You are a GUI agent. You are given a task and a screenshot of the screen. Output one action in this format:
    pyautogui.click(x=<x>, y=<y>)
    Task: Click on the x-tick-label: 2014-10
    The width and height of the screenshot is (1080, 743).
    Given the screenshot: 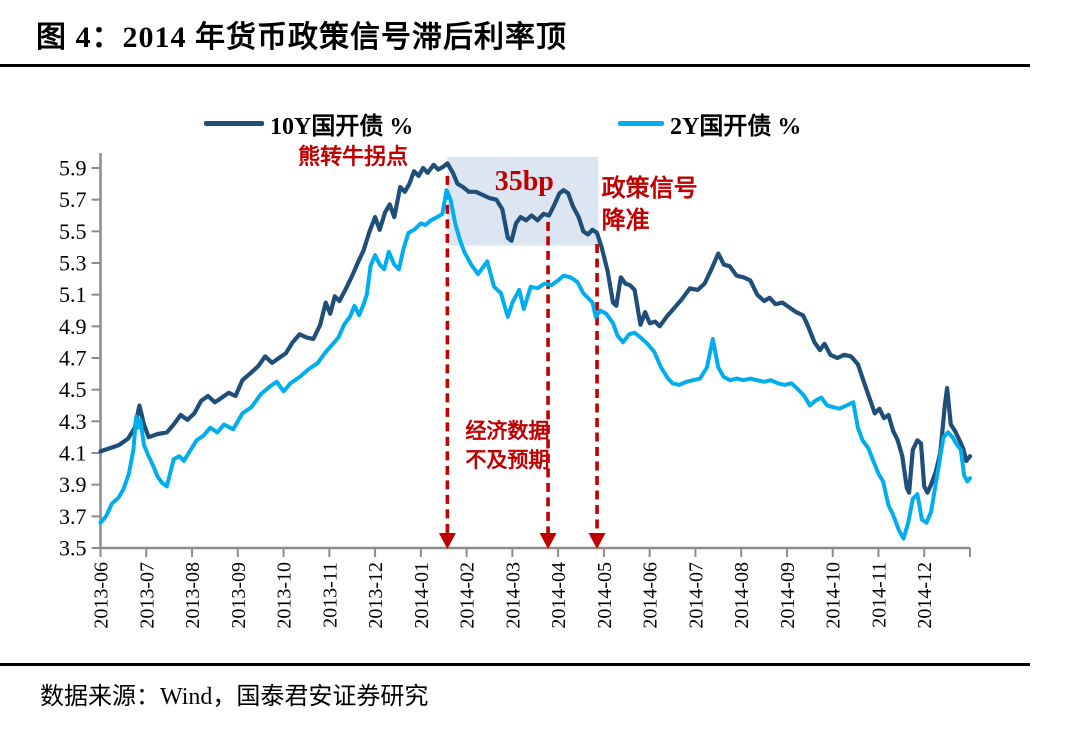 What is the action you would take?
    pyautogui.click(x=834, y=595)
    